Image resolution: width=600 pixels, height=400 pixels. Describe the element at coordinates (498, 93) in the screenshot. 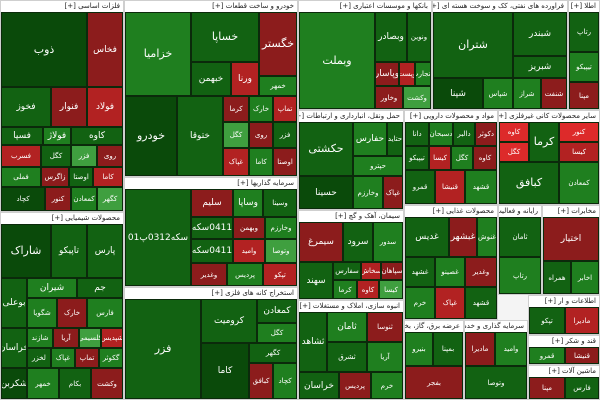

I see `tile-stock: شپاس` at that location.